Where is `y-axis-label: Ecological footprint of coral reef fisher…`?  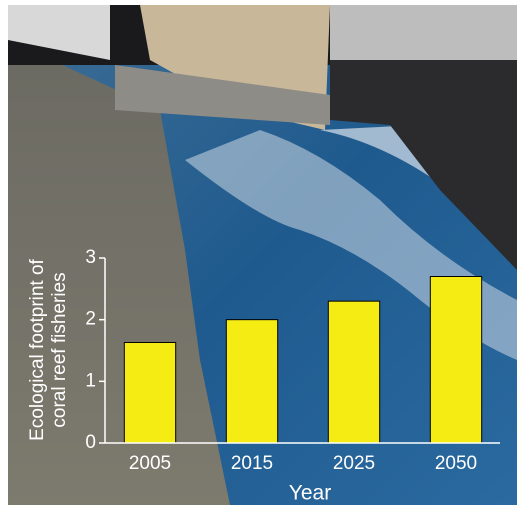 y-axis-label: Ecological footprint of coral reef fisher… is located at coordinates (48, 349).